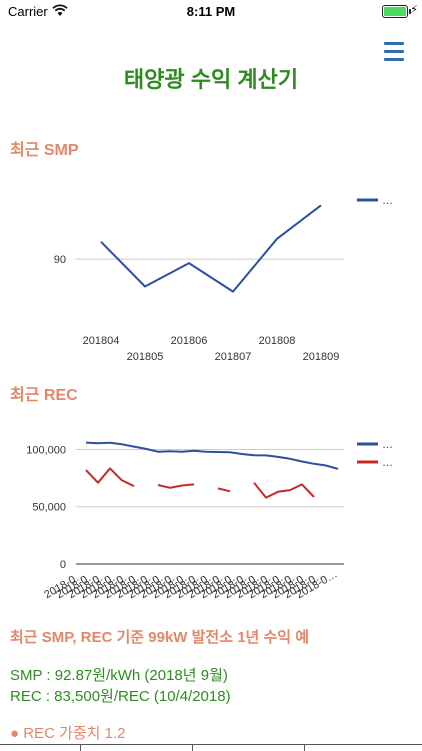  What do you see at coordinates (321, 355) in the screenshot?
I see `x-tick-label: 201809` at bounding box center [321, 355].